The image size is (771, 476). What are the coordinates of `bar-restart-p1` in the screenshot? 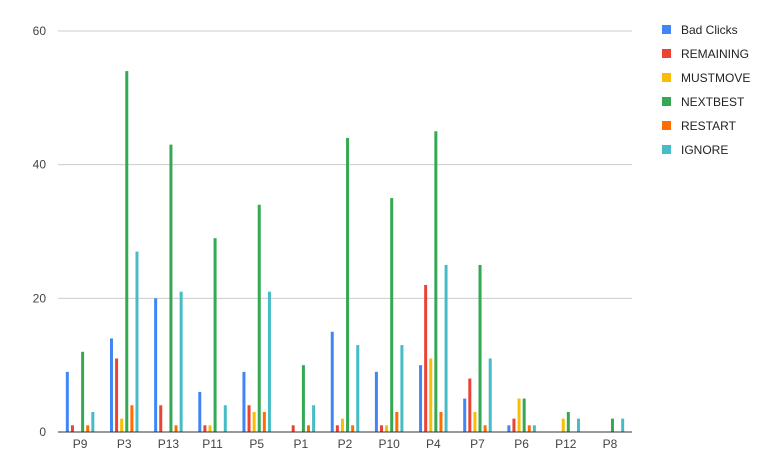 It's located at (308, 428).